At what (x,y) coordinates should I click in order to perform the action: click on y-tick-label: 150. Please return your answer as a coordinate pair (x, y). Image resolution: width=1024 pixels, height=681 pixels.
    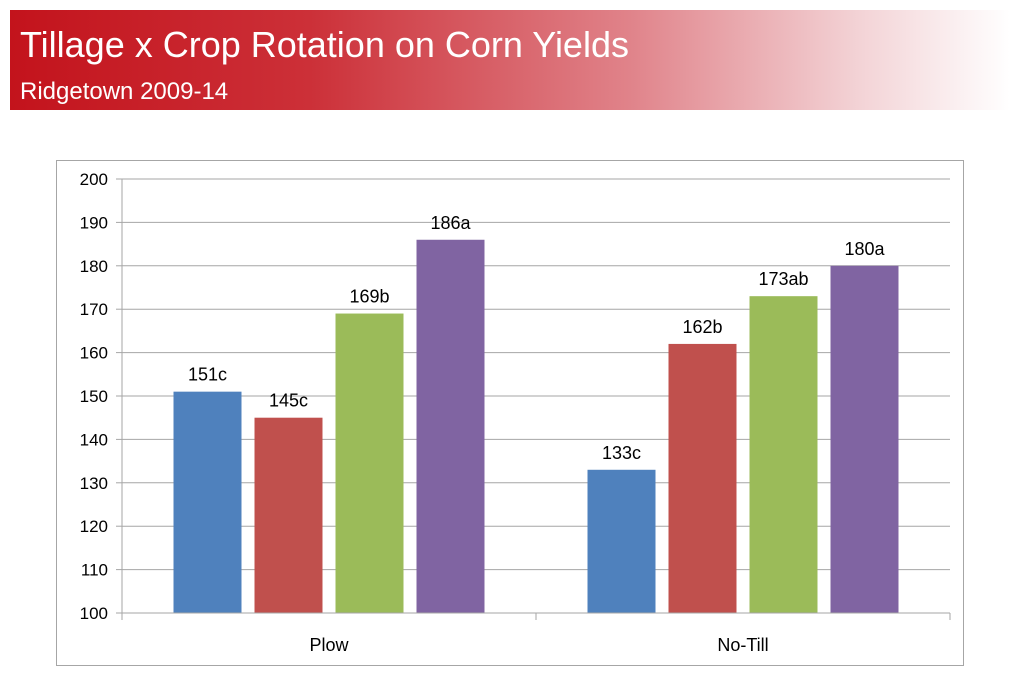
    Looking at the image, I should click on (94, 396).